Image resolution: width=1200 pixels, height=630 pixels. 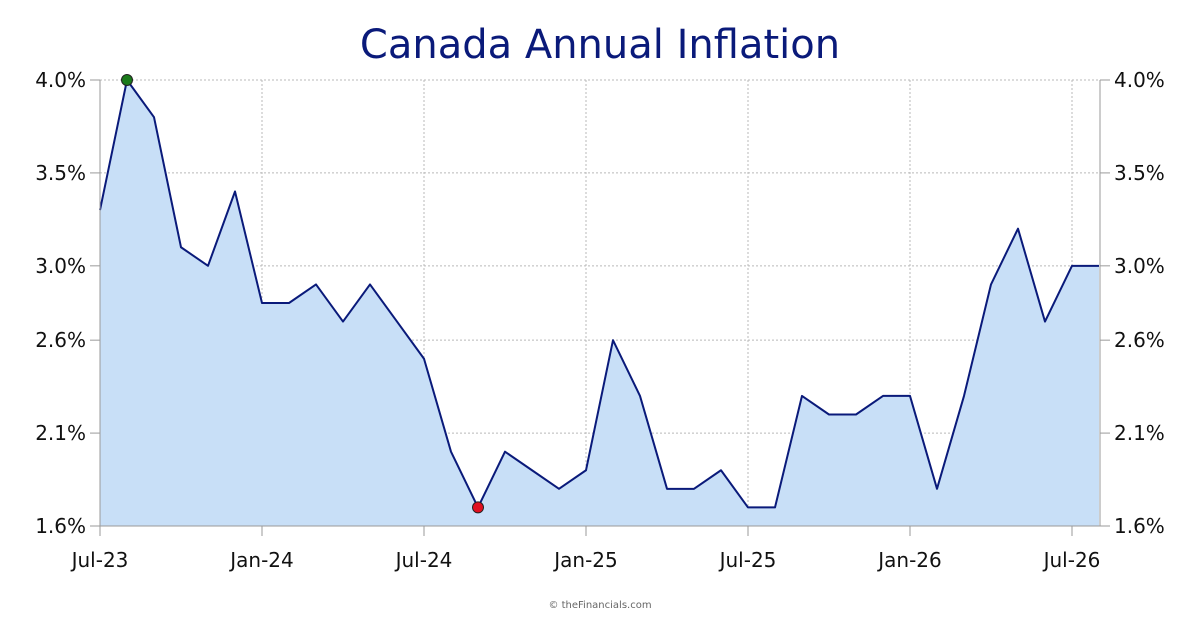 What do you see at coordinates (1139, 340) in the screenshot?
I see `y-tick-label-right: 2.6%` at bounding box center [1139, 340].